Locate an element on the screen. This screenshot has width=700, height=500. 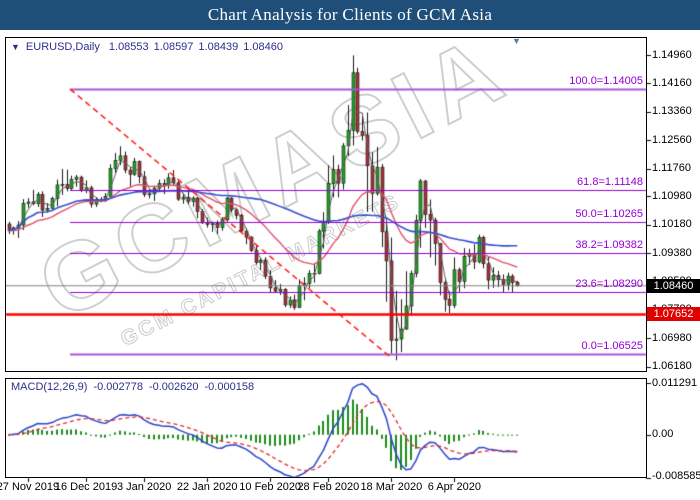
macd-header: MACD(12,26,9) -0.002778 -0.002620 -0.000158 is located at coordinates (135, 387).